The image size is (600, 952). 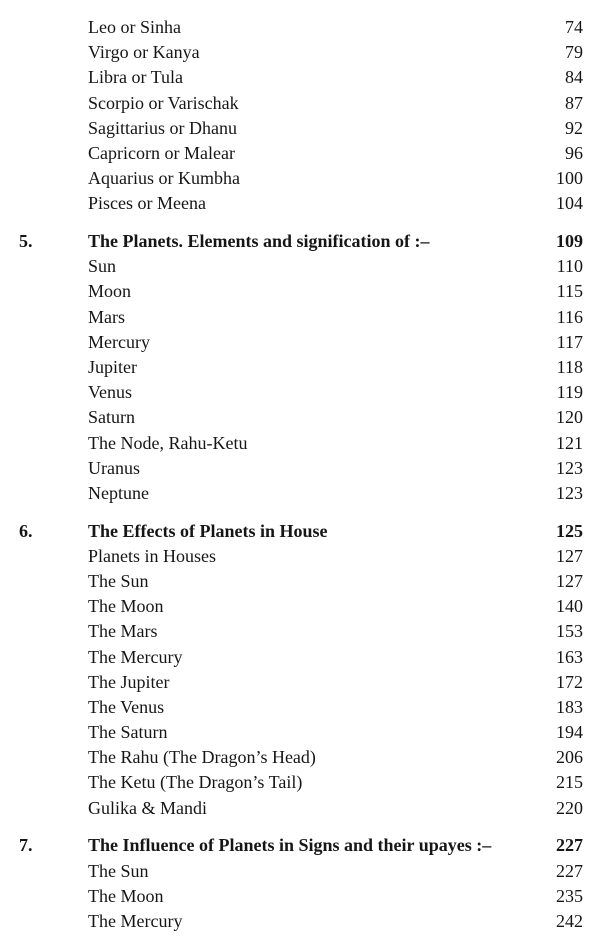 I want to click on page-number: 118, so click(x=569, y=366).